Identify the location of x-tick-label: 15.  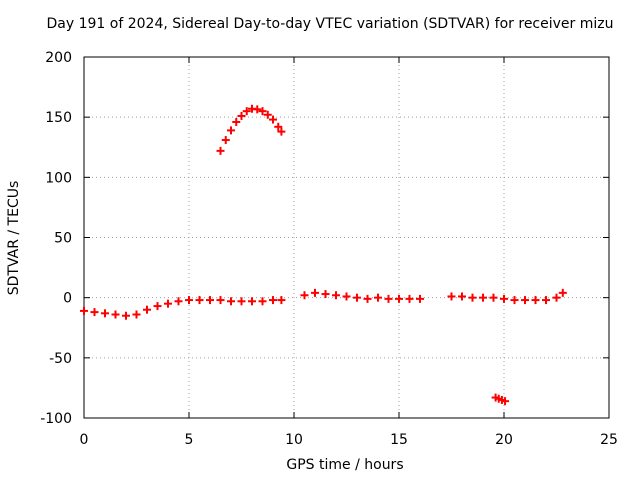
(399, 440).